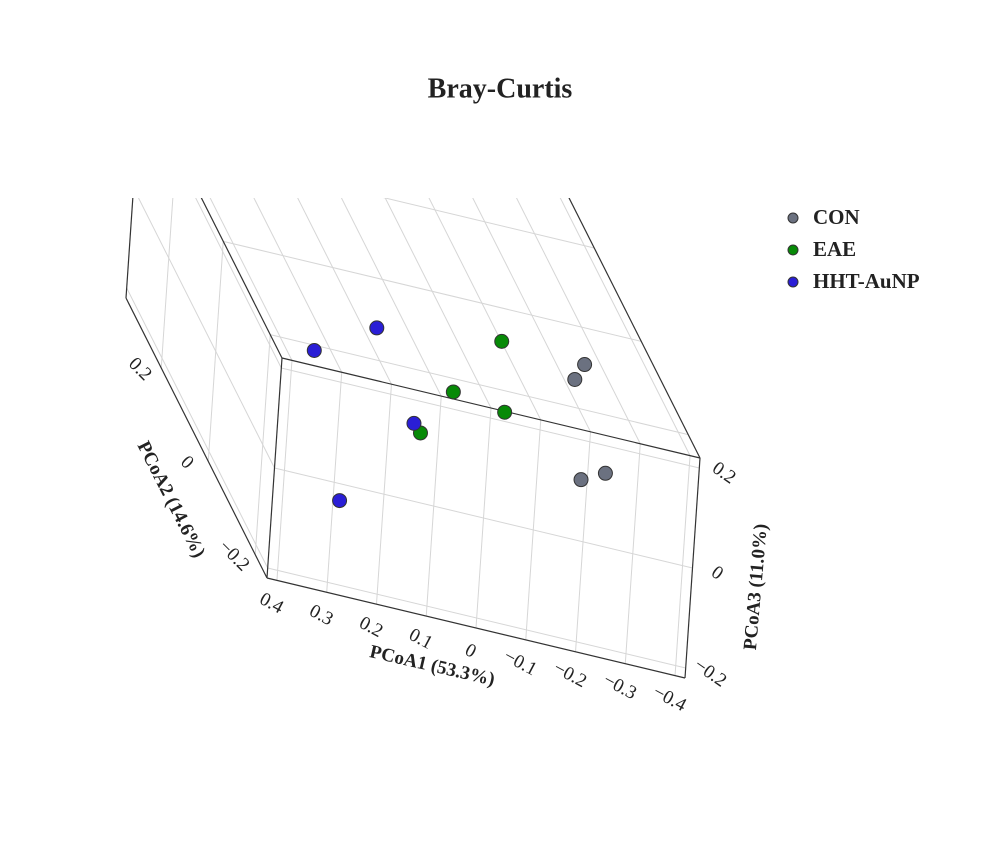 The image size is (1000, 850). I want to click on points, so click(459, 414).